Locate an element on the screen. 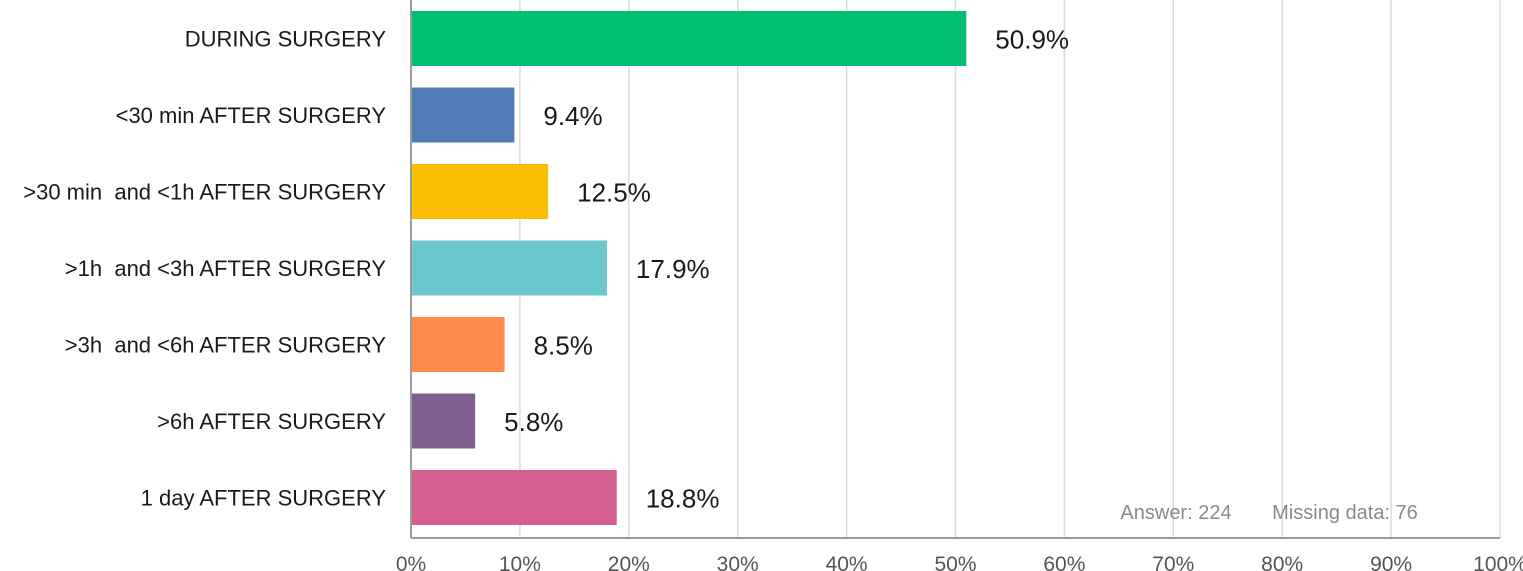  x-tick-label: 10% is located at coordinates (520, 562).